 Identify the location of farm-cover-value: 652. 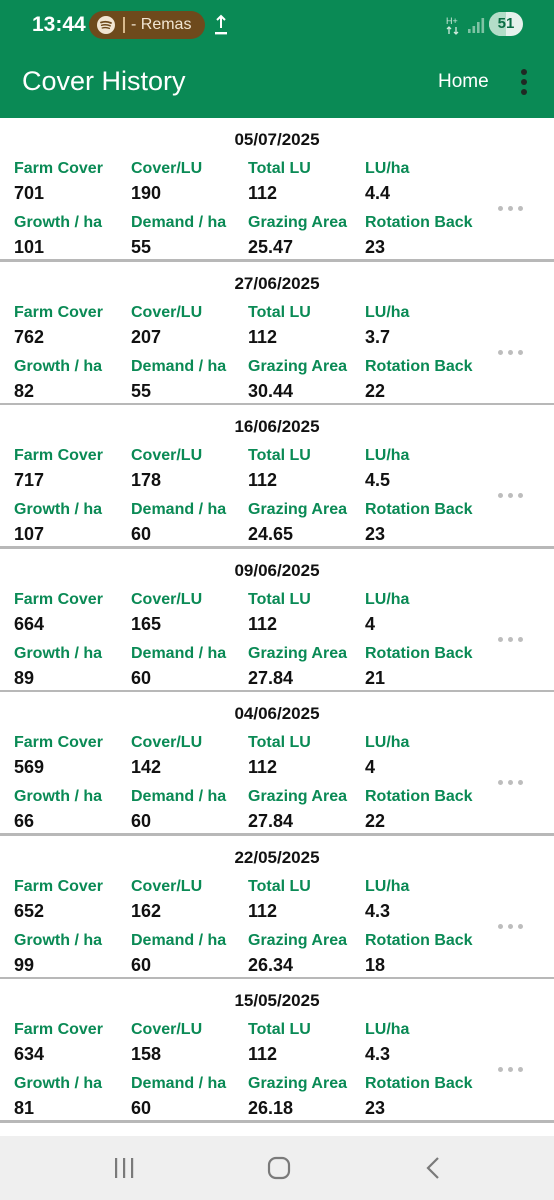
(29, 910).